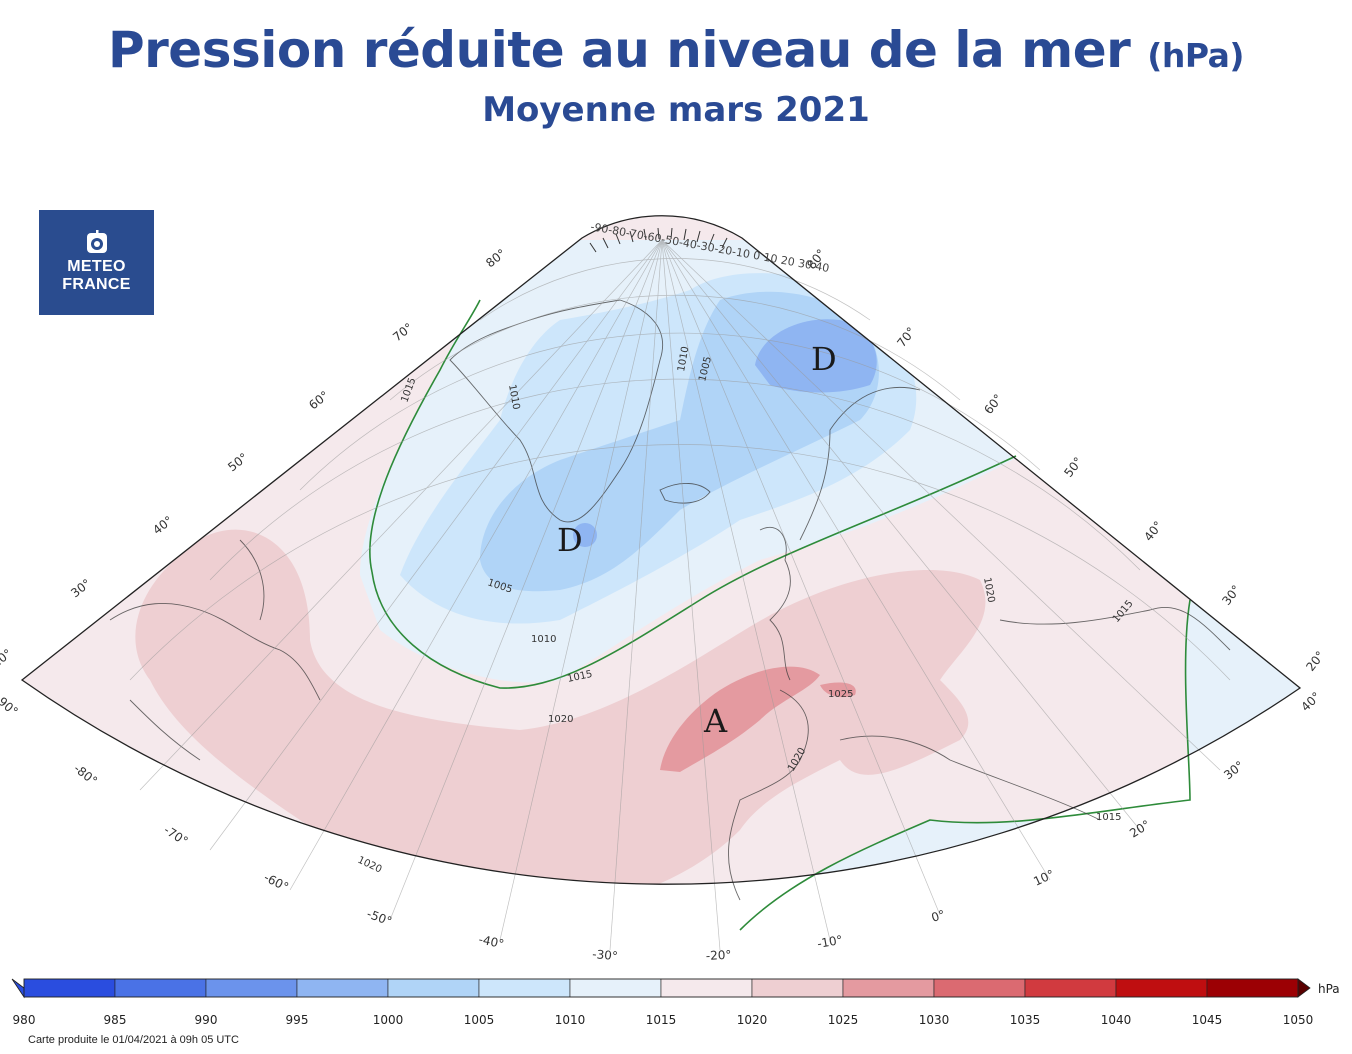 This screenshot has height=1054, width=1352. What do you see at coordinates (237, 462) in the screenshot?
I see `lat-label-50: 50°` at bounding box center [237, 462].